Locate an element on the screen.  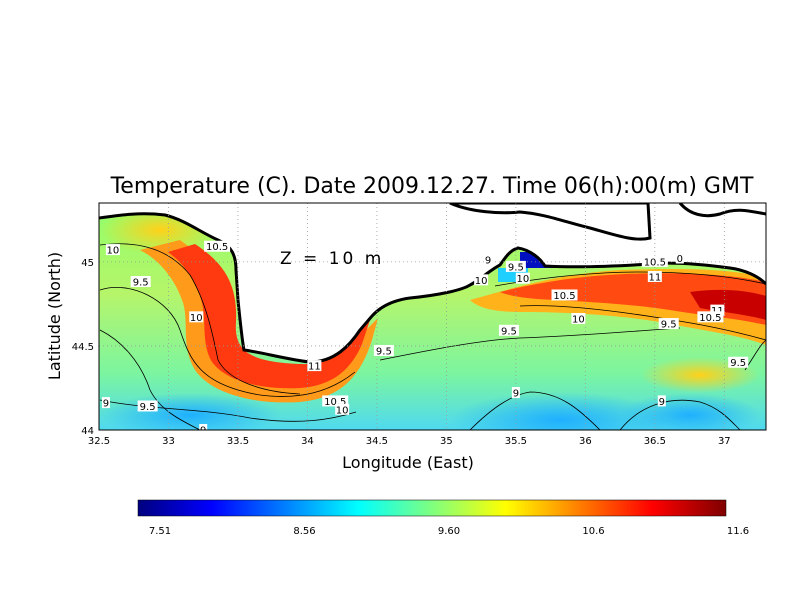
colorbar-tick-label: 10.6 is located at coordinates (593, 531).